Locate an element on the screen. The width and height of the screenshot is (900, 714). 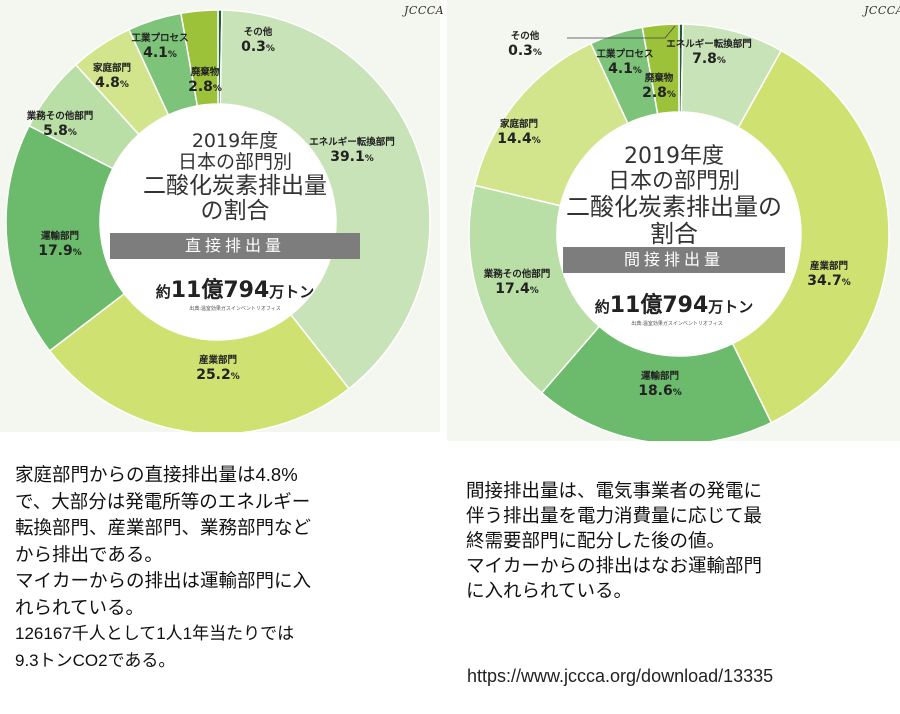
slice-label-transport: 運輸部門 17.9% is located at coordinates (60, 245).